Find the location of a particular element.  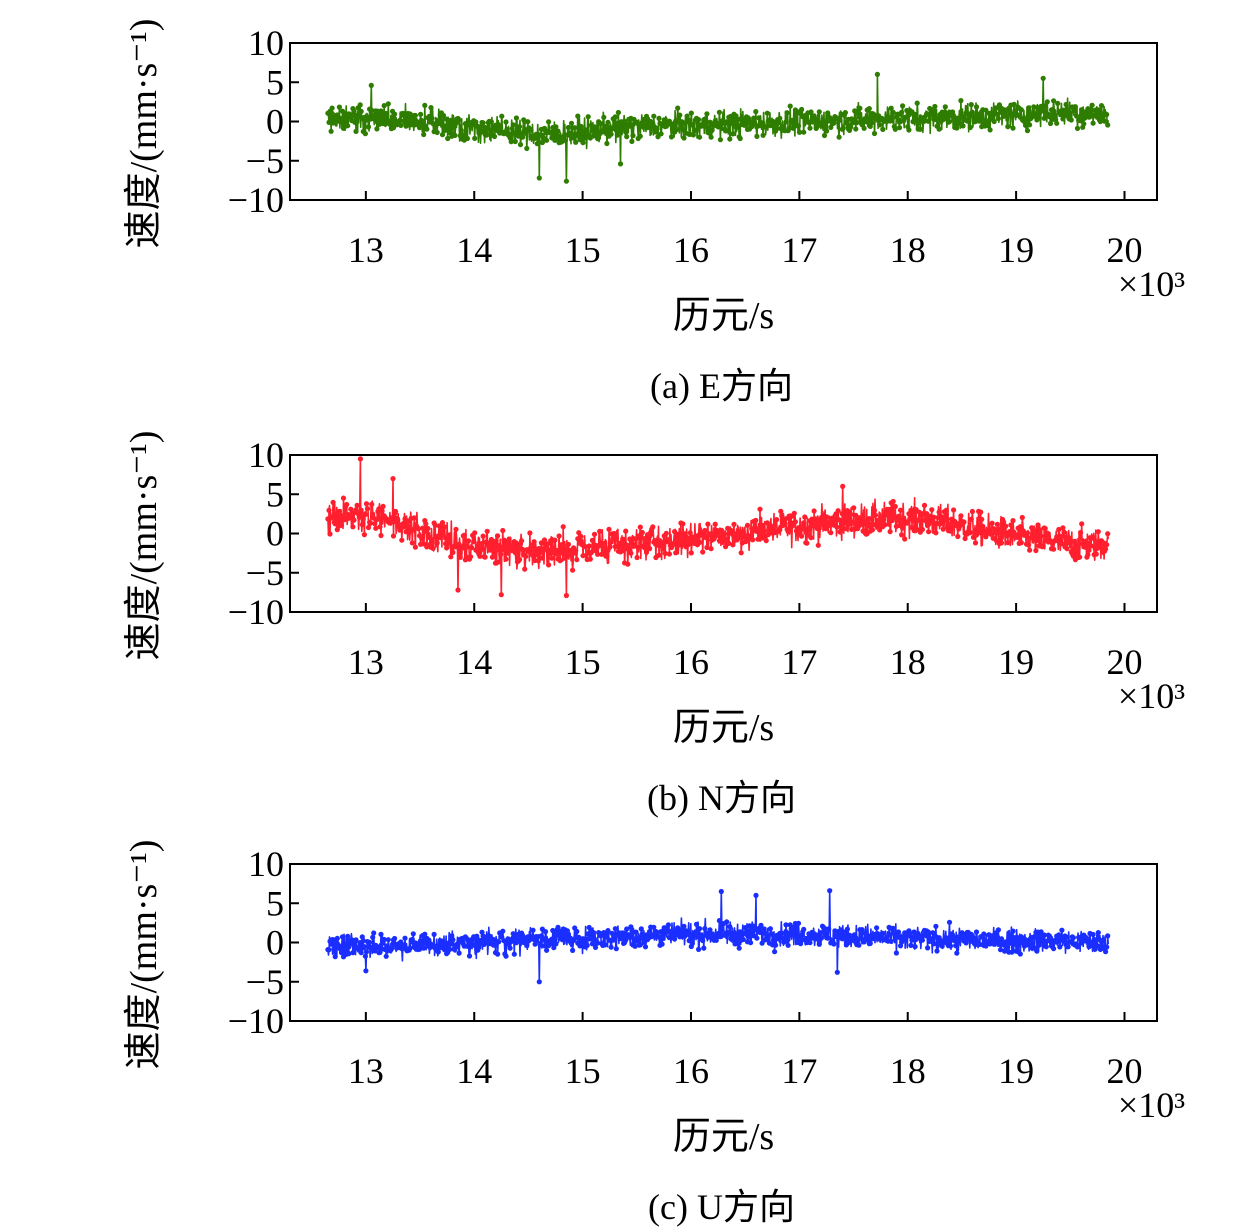

y-tick-label: −5 is located at coordinates (265, 573).